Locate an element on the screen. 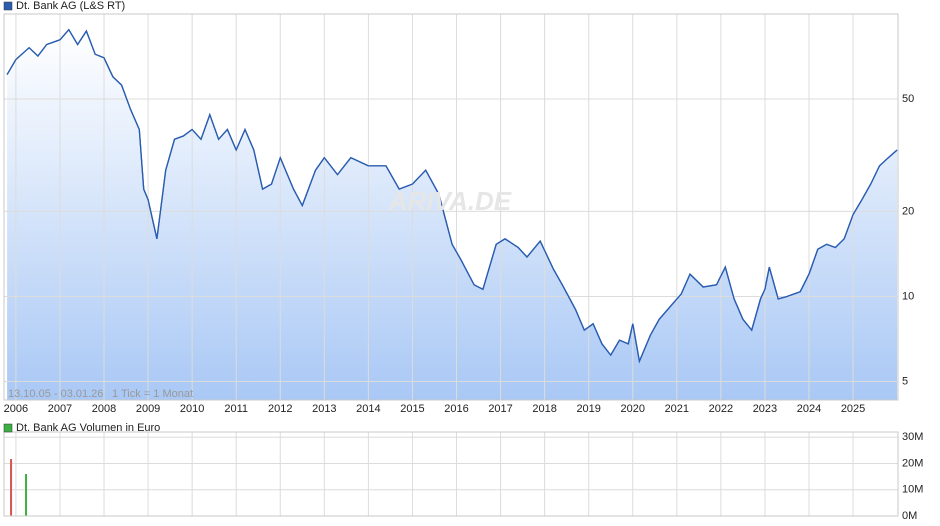  legend-label: Dt. Bank AG Volumen in Euro is located at coordinates (88, 428).